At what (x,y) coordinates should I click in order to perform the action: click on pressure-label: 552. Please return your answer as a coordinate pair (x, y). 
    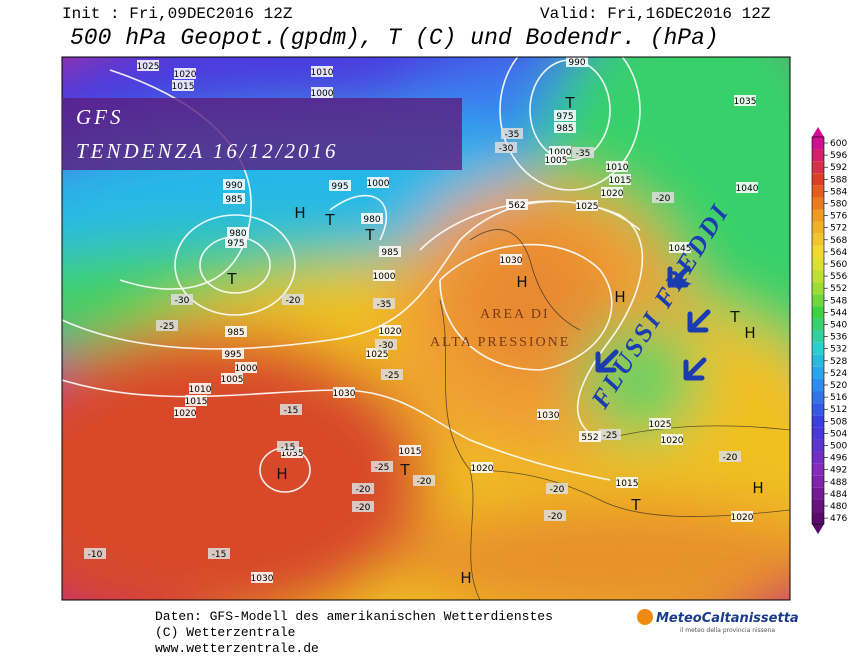
    Looking at the image, I should click on (589, 438).